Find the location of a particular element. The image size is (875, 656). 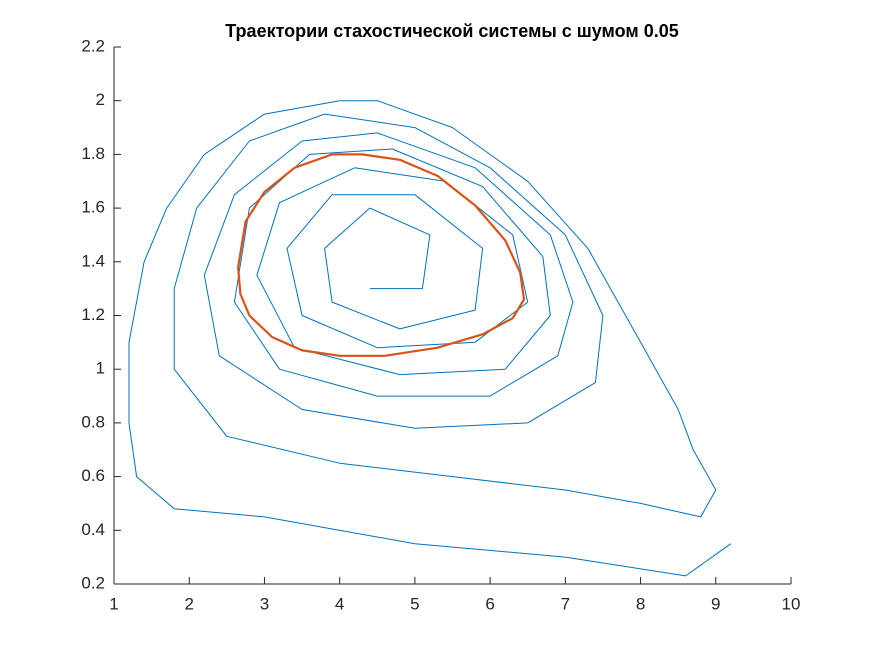

y-tick-label: 0.4 is located at coordinates (93, 529).